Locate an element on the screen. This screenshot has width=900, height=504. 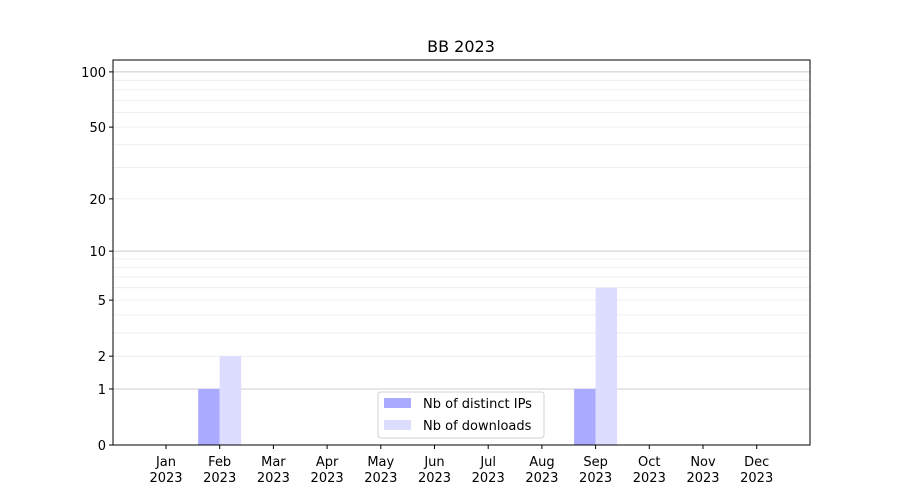
x-tick-label: Apr 2023 is located at coordinates (327, 470).